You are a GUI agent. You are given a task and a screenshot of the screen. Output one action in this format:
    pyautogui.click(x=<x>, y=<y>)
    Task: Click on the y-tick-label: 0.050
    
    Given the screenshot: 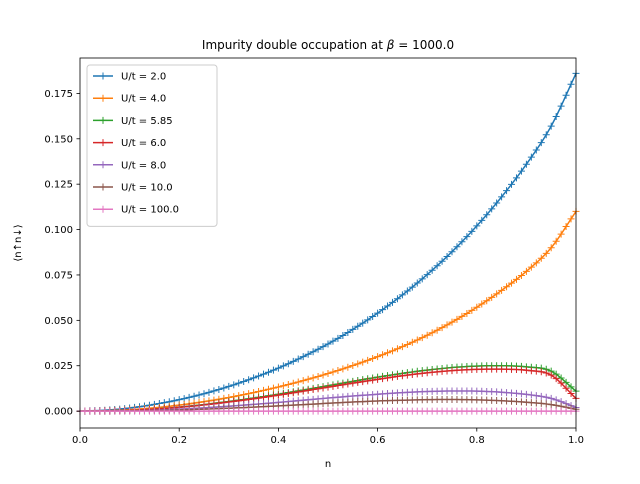 What is the action you would take?
    pyautogui.click(x=58, y=321)
    